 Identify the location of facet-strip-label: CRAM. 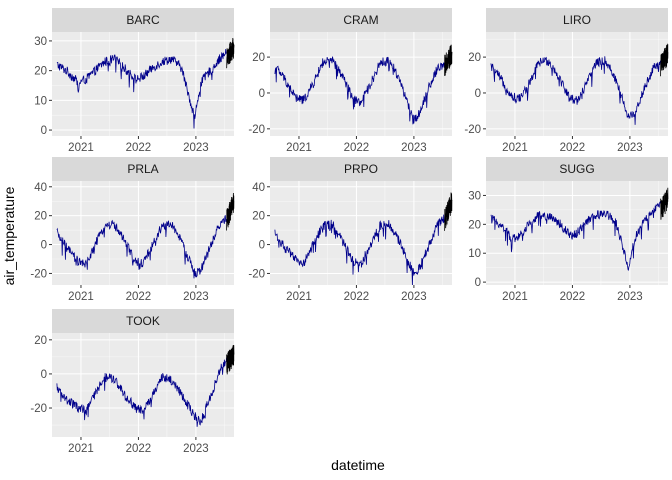
(360, 20).